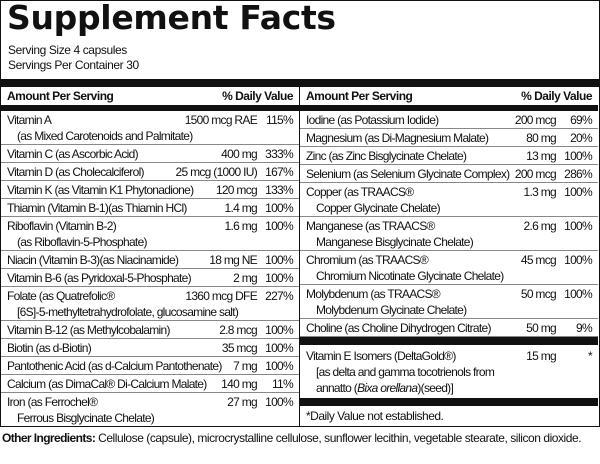 This screenshot has width=600, height=464. Describe the element at coordinates (578, 174) in the screenshot. I see `nutrient-dv: 286%` at that location.